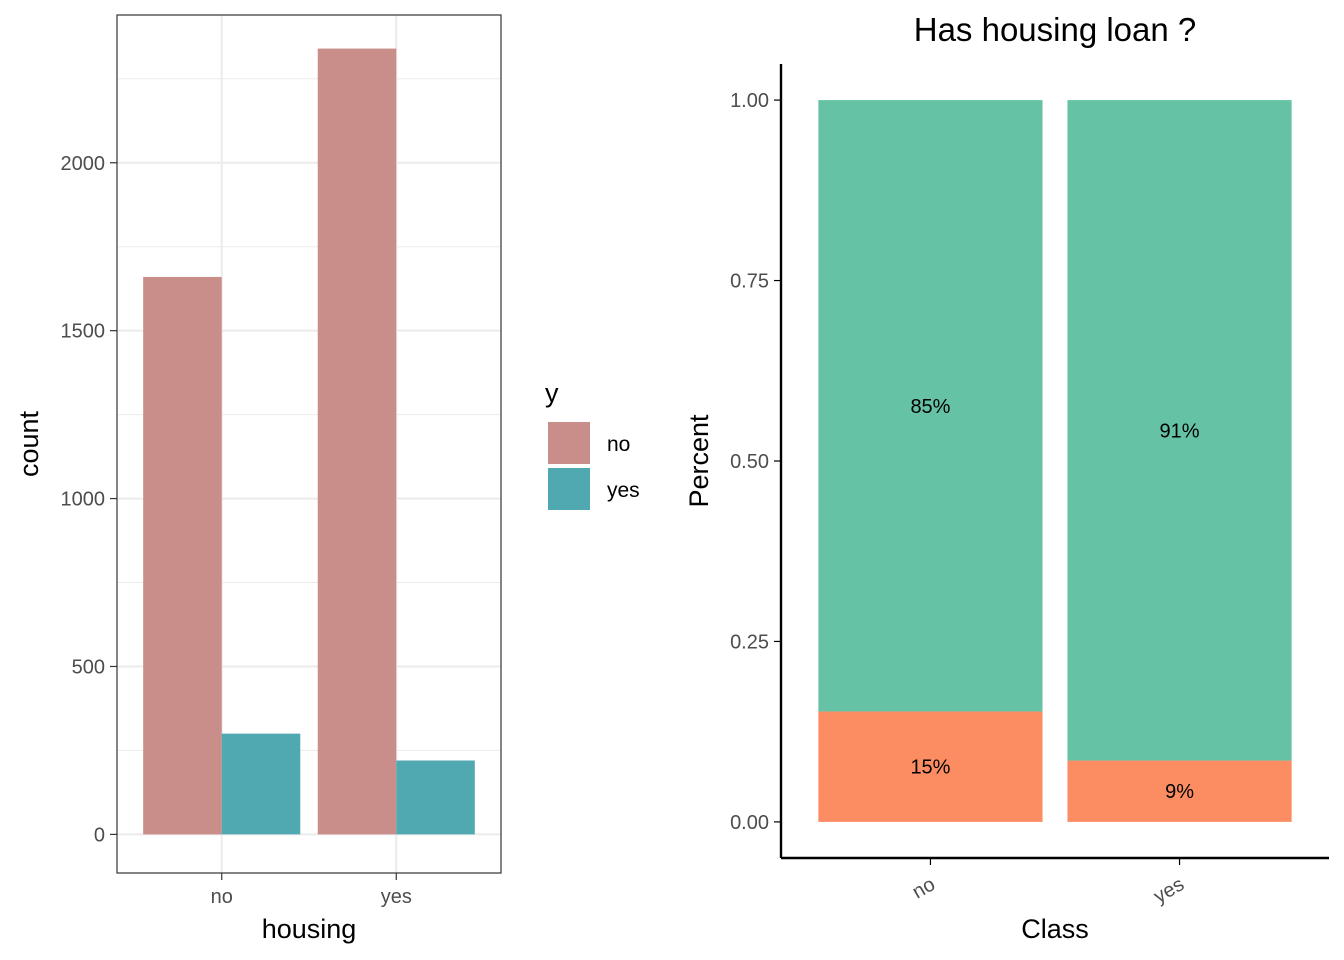  I want to click on bar-no-yes, so click(261, 784).